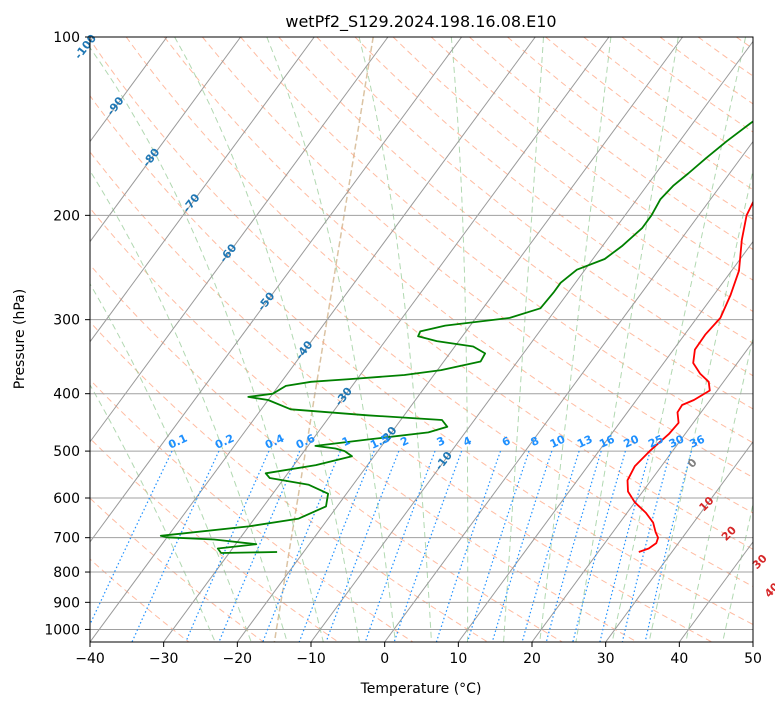  Describe the element at coordinates (729, 533) in the screenshot. I see `dry-adiabat-label: 20` at that location.